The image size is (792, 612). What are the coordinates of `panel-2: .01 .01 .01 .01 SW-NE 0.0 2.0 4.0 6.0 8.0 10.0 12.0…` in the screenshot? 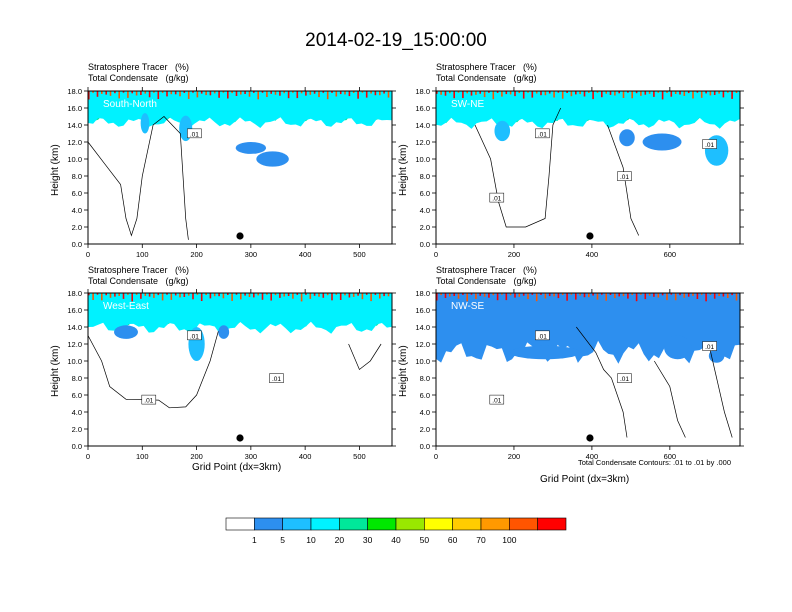 It's located at (579, 173).